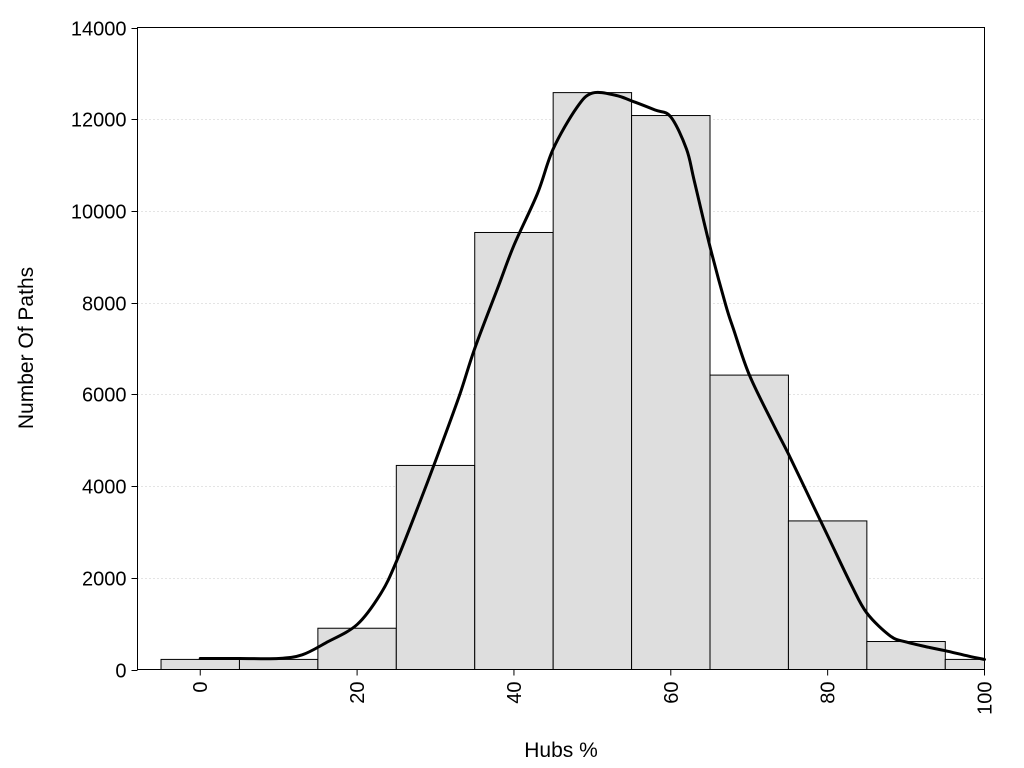 The height and width of the screenshot is (768, 1024). Describe the element at coordinates (104, 396) in the screenshot. I see `y-tick-label: 6000` at that location.